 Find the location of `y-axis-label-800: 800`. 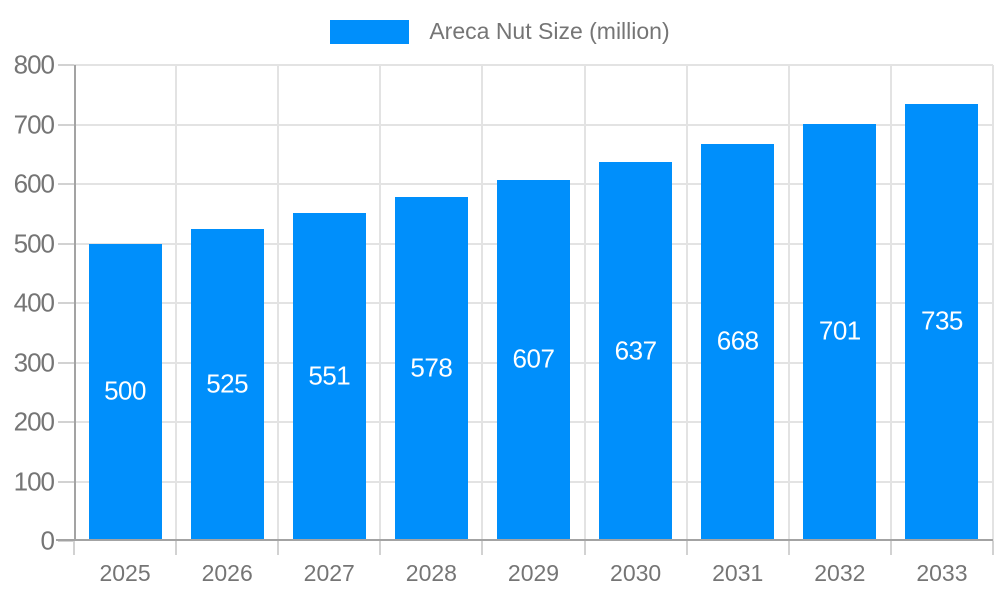

y-axis-label-800: 800 is located at coordinates (34, 64).